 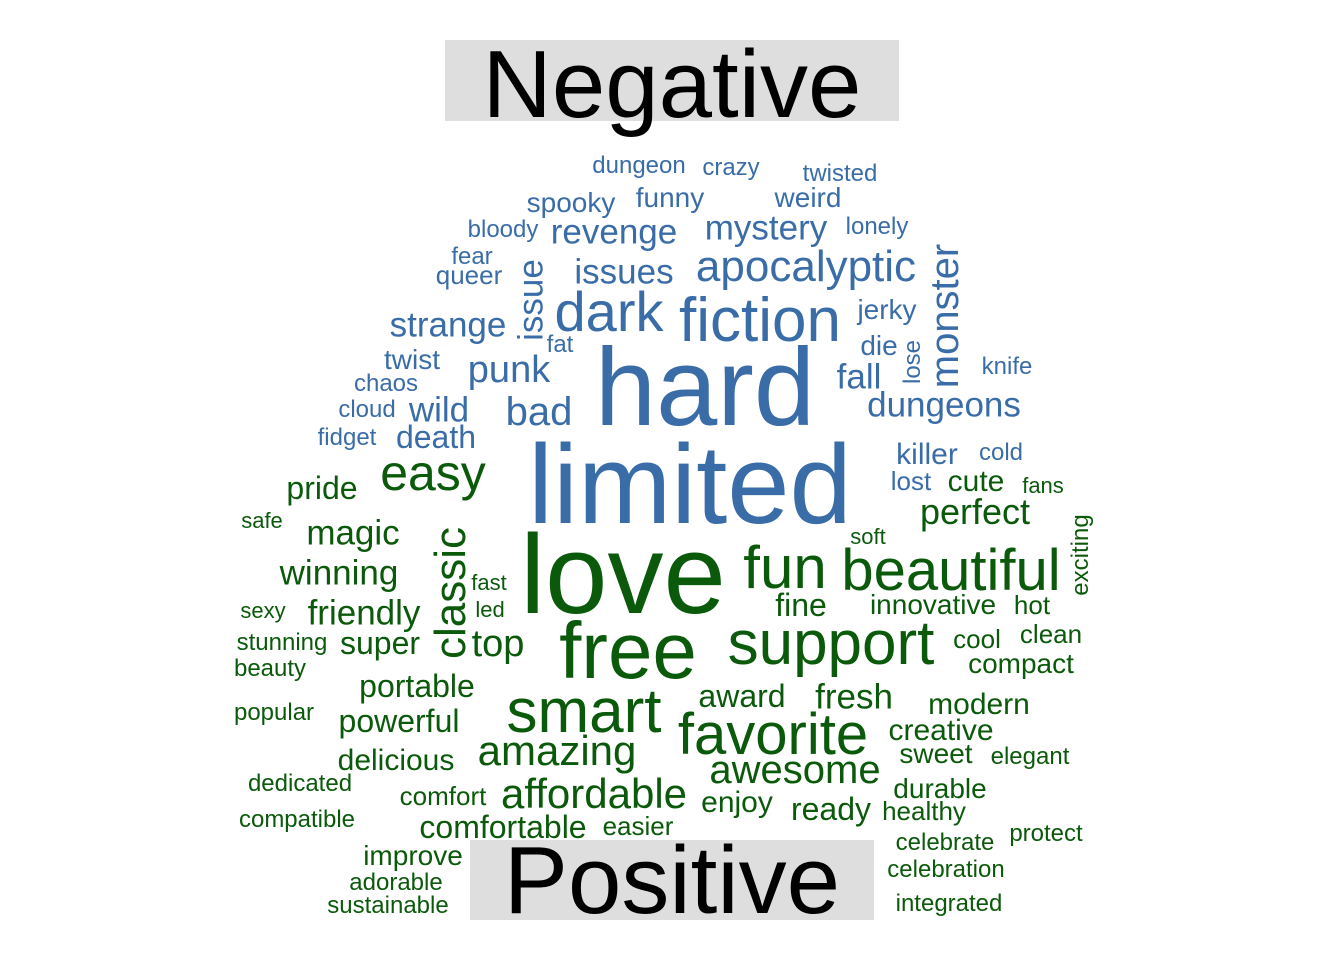 What do you see at coordinates (584, 711) in the screenshot?
I see `positive-word-smart: smart` at bounding box center [584, 711].